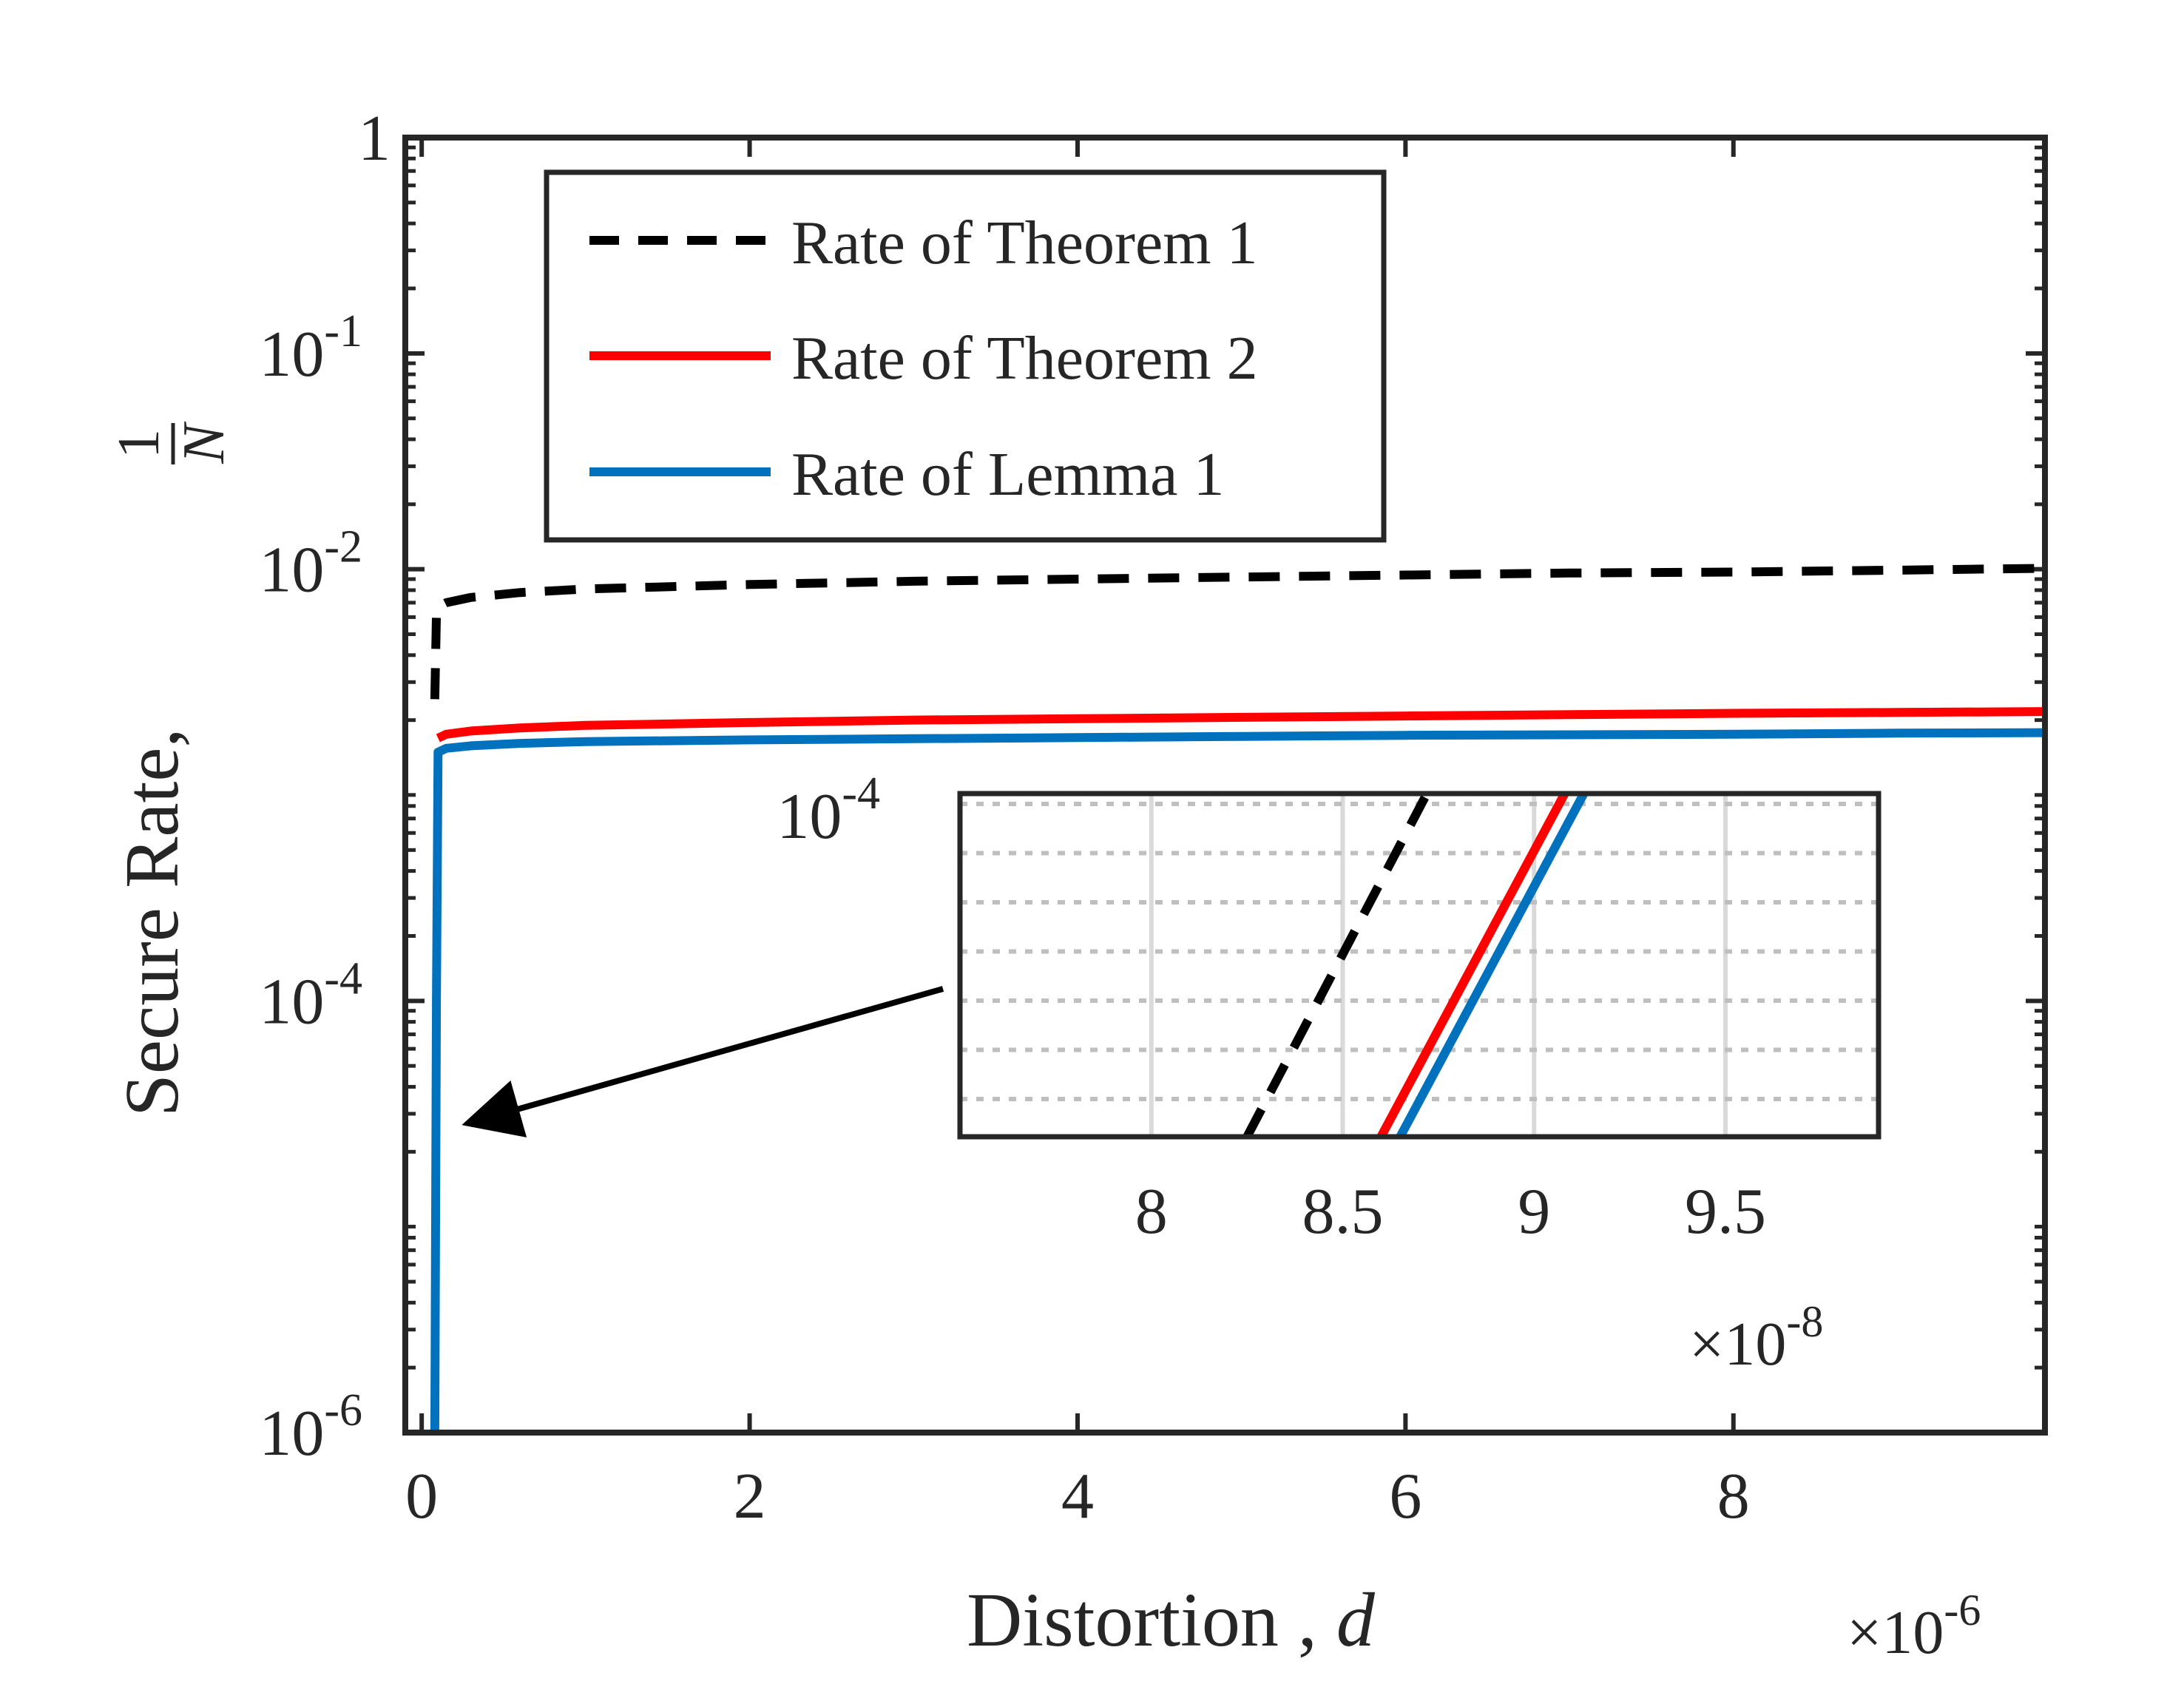 This screenshot has width=2184, height=1687. I want to click on legend-entry-theorem2: Rate of Theorem 2, so click(924, 358).